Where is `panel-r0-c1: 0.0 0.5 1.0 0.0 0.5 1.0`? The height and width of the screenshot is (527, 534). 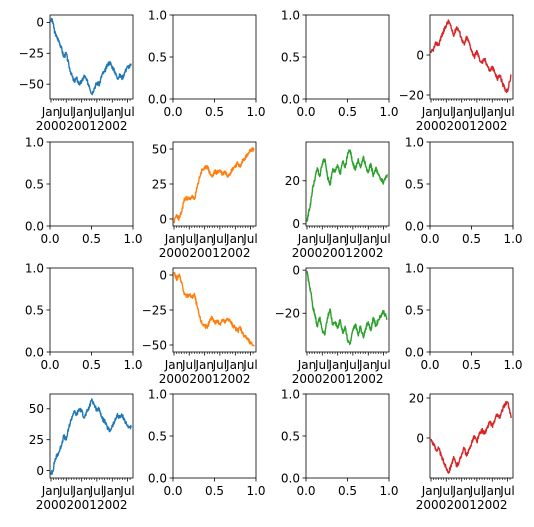
panel-r0-c1: 0.0 0.5 1.0 0.0 0.5 1.0 is located at coordinates (207, 63).